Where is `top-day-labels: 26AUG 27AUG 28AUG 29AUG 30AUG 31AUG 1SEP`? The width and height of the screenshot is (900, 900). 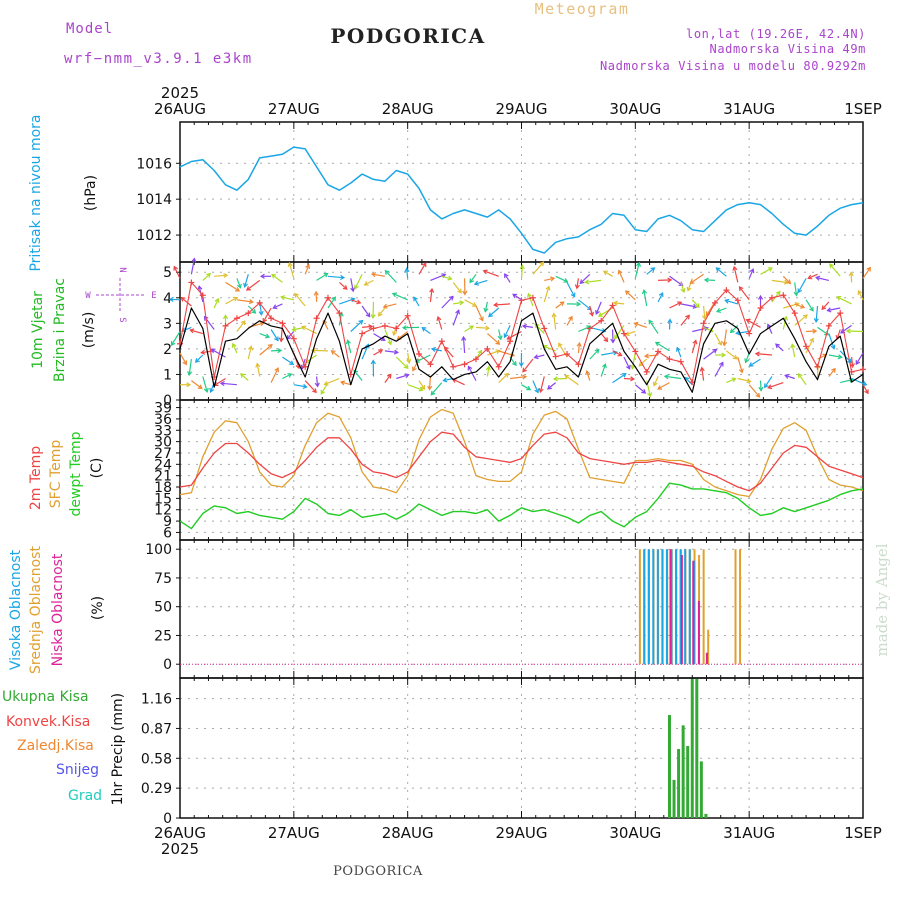
top-day-labels: 26AUG 27AUG 28AUG 29AUG 30AUG 31AUG 1SEP is located at coordinates (518, 109).